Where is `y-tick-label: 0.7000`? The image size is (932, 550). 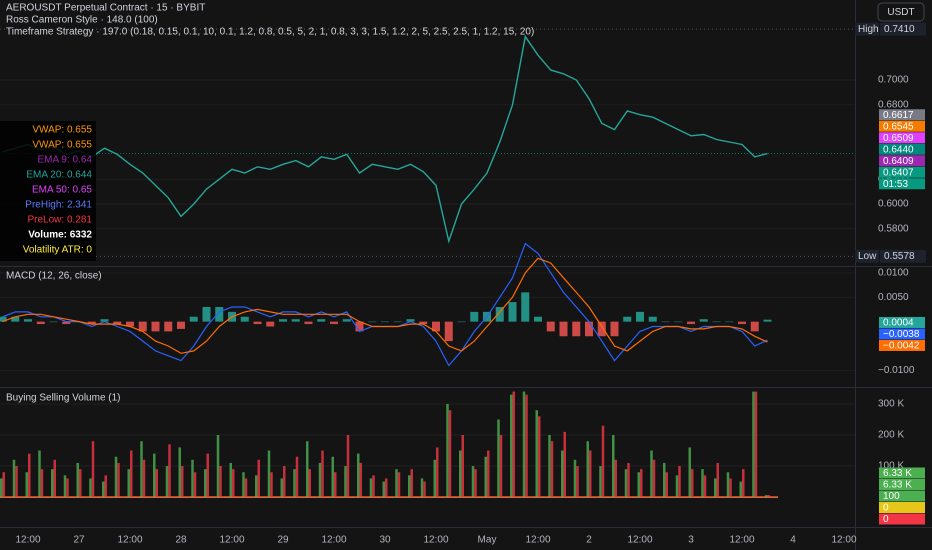
y-tick-label: 0.7000 is located at coordinates (893, 80).